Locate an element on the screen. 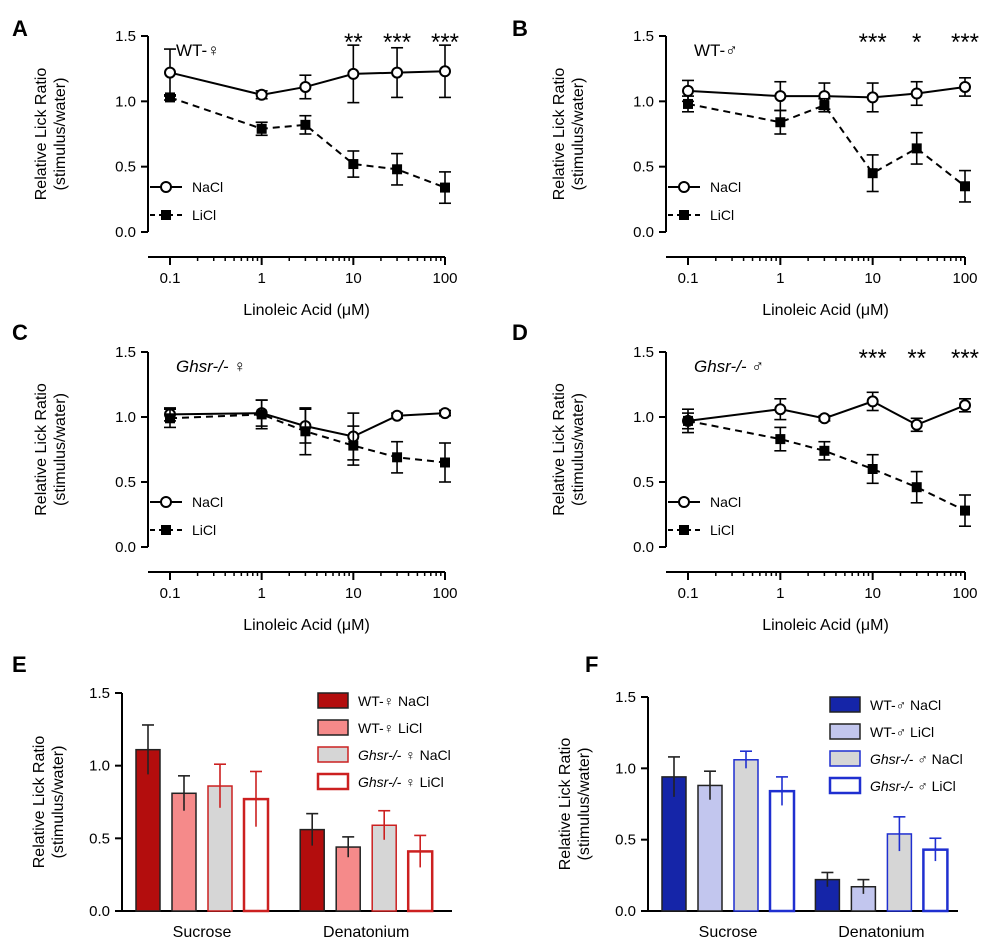  panel-f-category-label: Denatonium is located at coordinates (881, 932).